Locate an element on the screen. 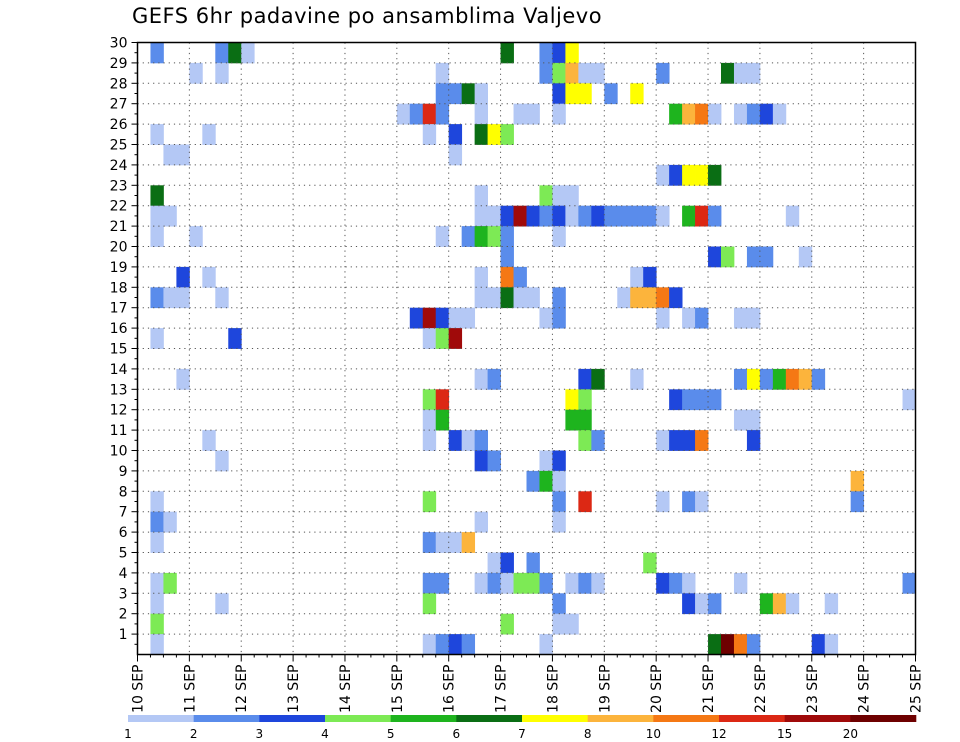 This screenshot has width=960, height=742. x-tick-label: 18 SEP is located at coordinates (553, 689).